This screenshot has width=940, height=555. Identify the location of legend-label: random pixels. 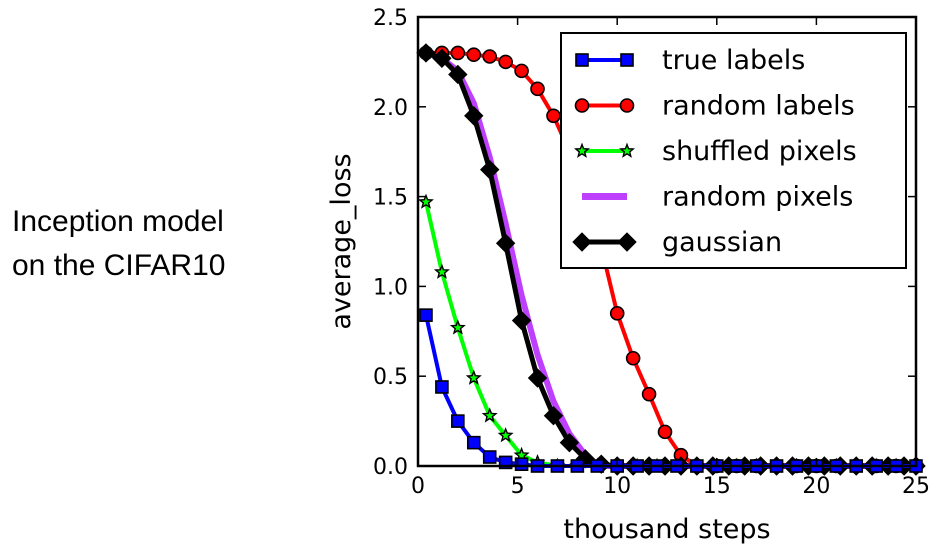
(757, 197).